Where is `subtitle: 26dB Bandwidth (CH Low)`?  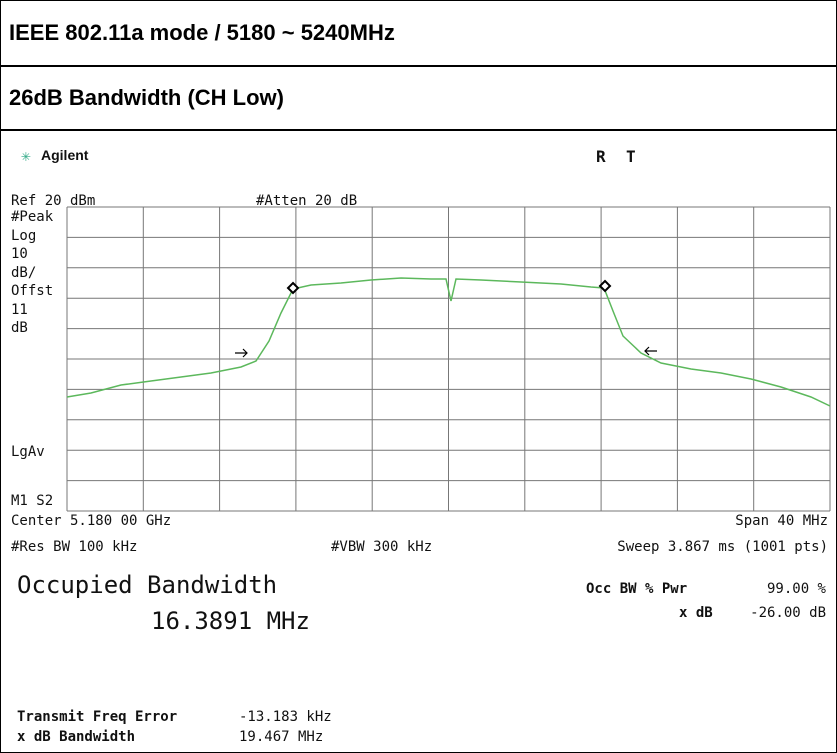 subtitle: 26dB Bandwidth (CH Low) is located at coordinates (418, 99).